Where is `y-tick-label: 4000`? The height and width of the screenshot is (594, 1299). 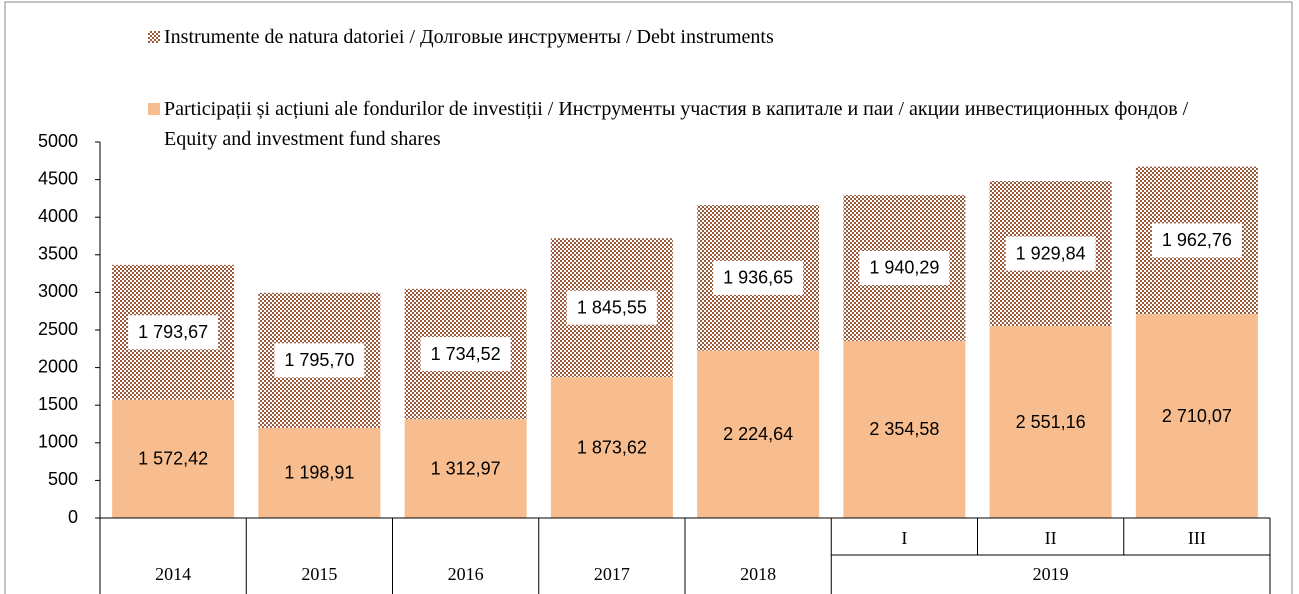 y-tick-label: 4000 is located at coordinates (58, 216).